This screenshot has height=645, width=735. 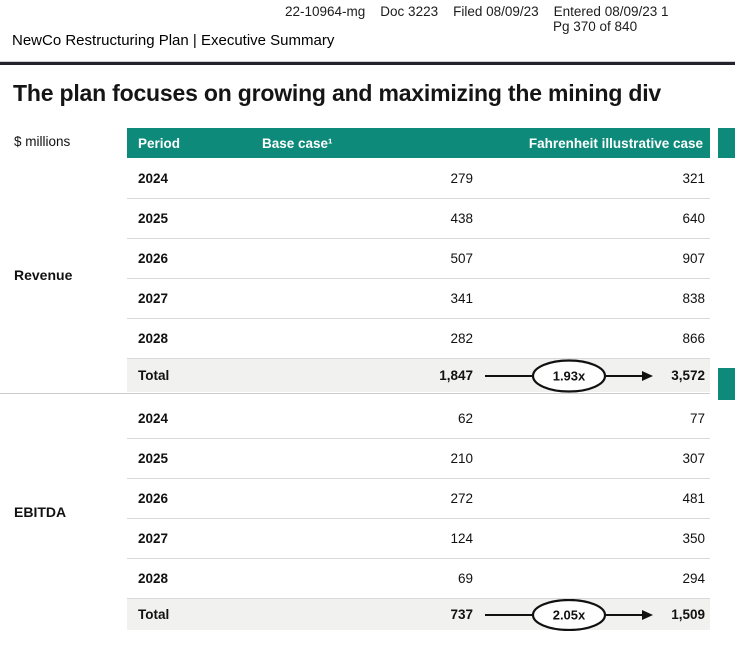 I want to click on multiple-value: 2.05x, so click(x=569, y=615).